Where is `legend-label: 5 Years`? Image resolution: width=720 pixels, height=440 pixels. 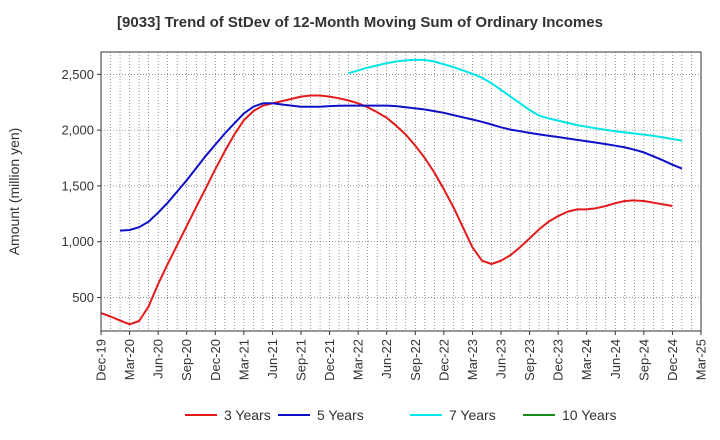 legend-label: 5 Years is located at coordinates (340, 415).